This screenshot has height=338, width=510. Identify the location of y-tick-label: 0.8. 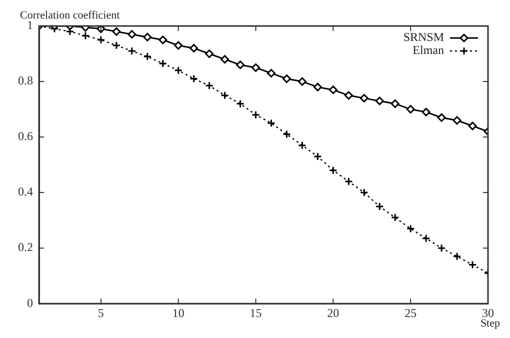
(25, 81).